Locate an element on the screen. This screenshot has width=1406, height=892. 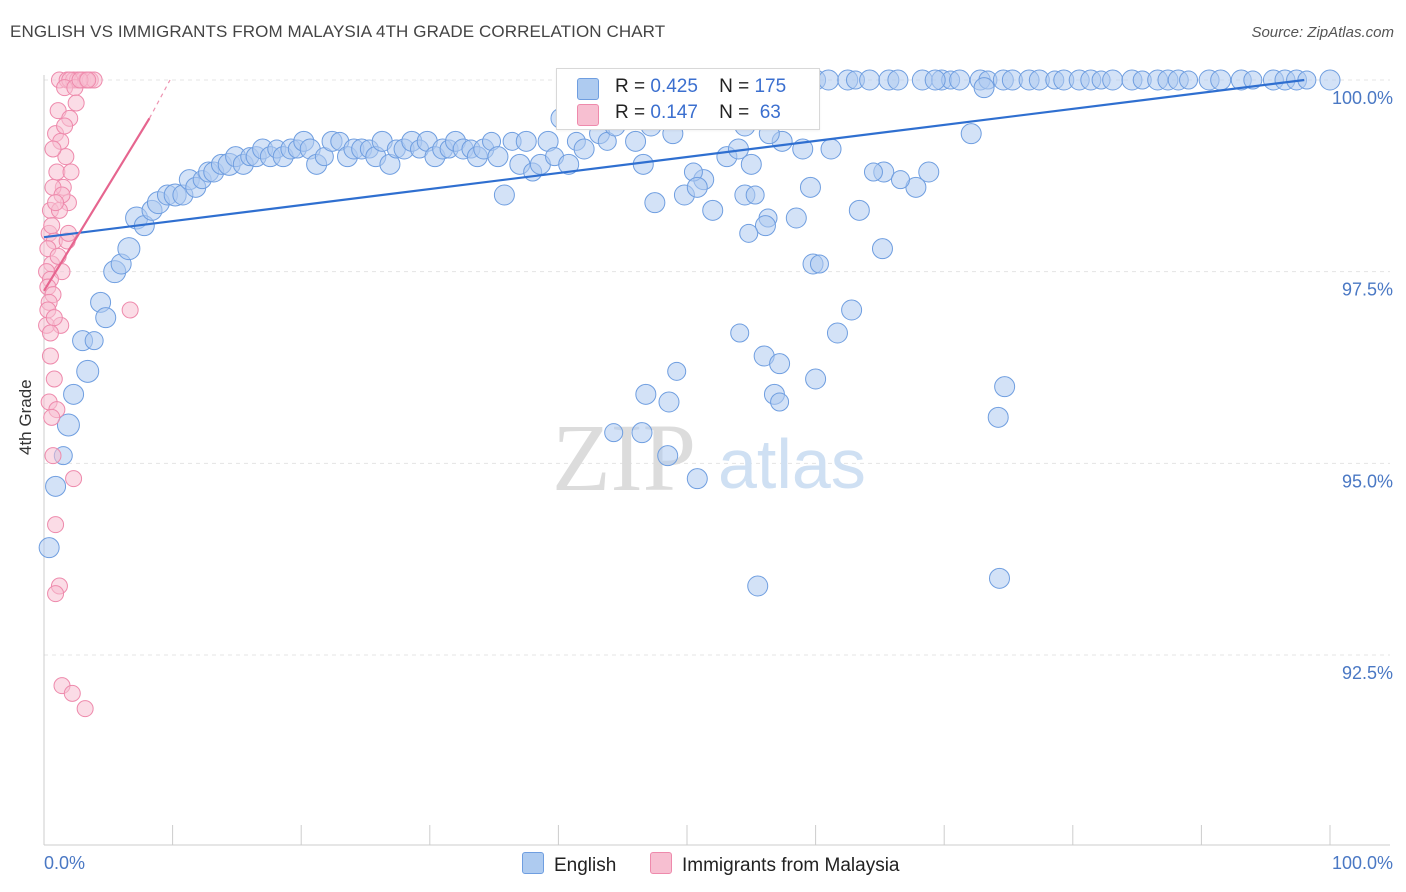
legend-label-english: English is located at coordinates (585, 865).